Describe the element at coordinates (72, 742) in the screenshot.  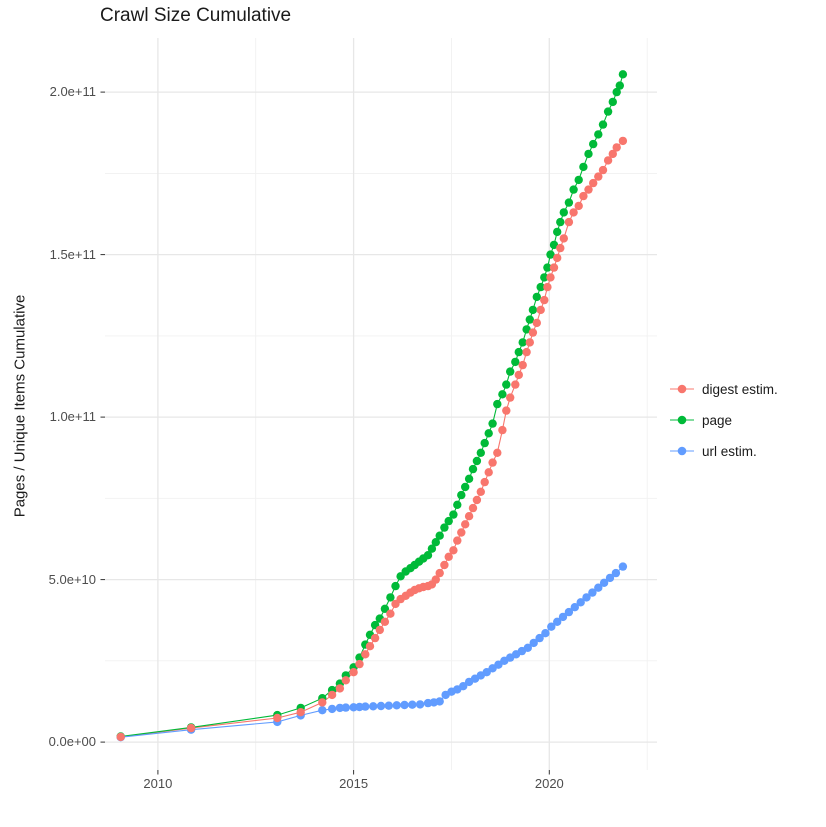
I see `y-tick-label: 0.0e+00` at that location.